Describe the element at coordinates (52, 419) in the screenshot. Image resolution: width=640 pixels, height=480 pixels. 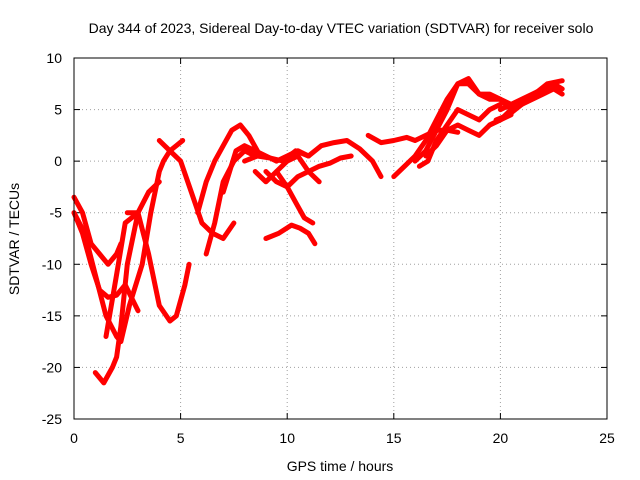
I see `y-tick-label: -25` at that location.